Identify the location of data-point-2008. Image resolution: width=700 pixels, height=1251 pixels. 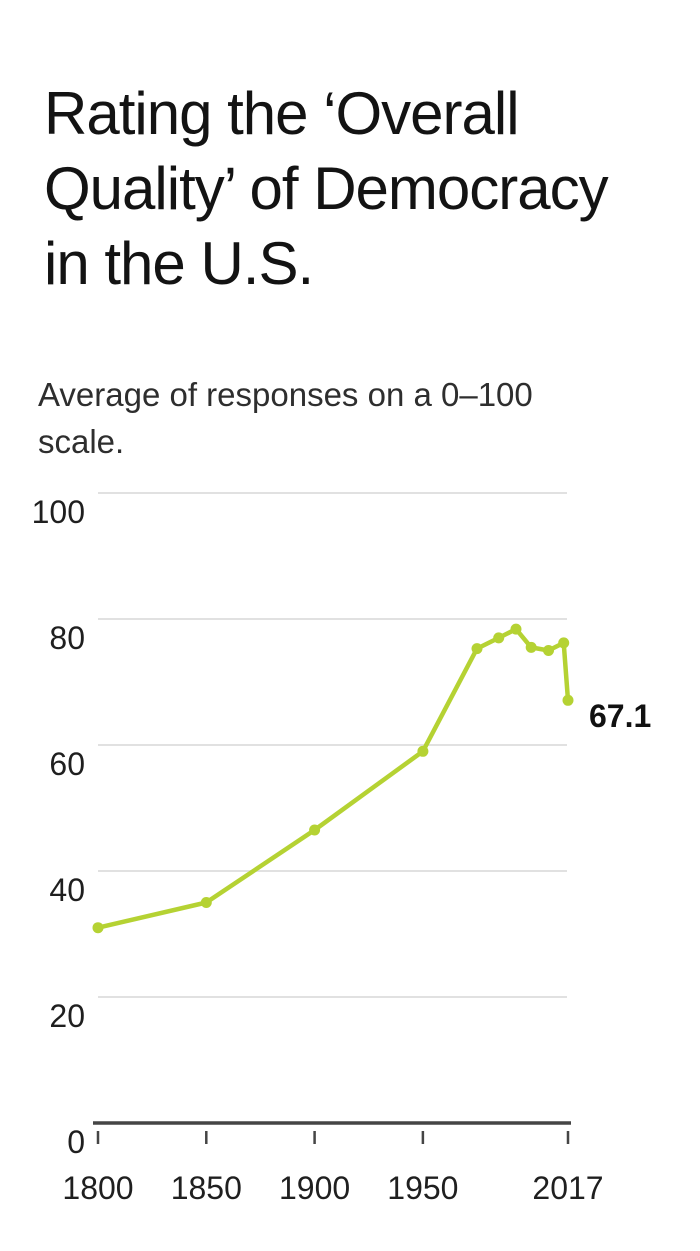
(548, 650).